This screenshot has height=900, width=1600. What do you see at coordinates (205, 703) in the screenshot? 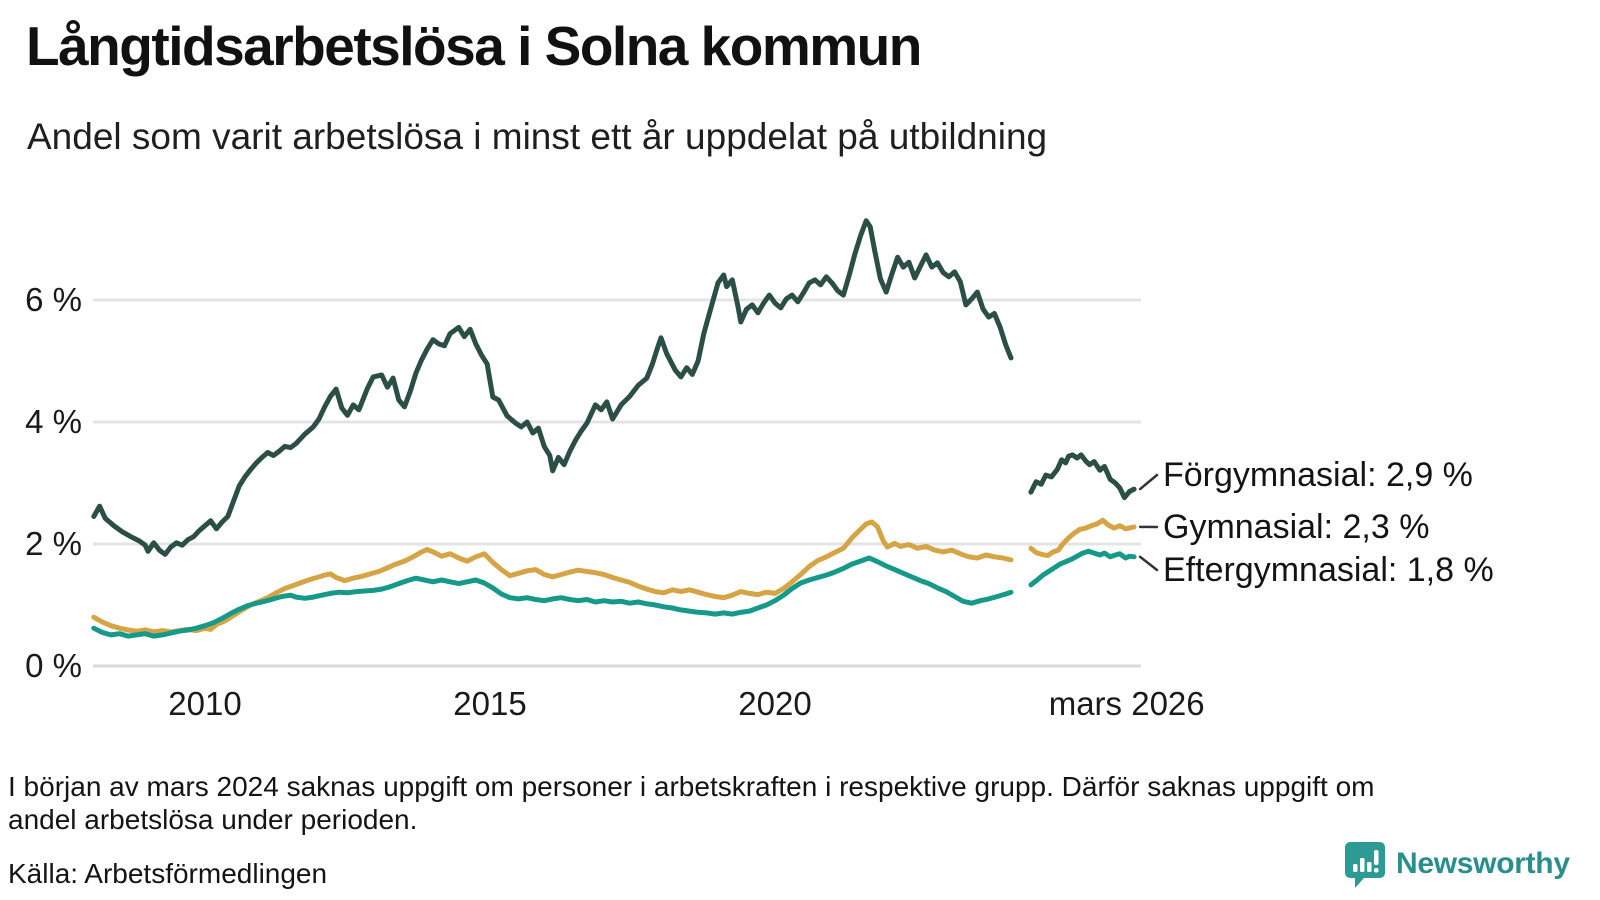
I see `x-axis-tick-label-2010: 2010` at bounding box center [205, 703].